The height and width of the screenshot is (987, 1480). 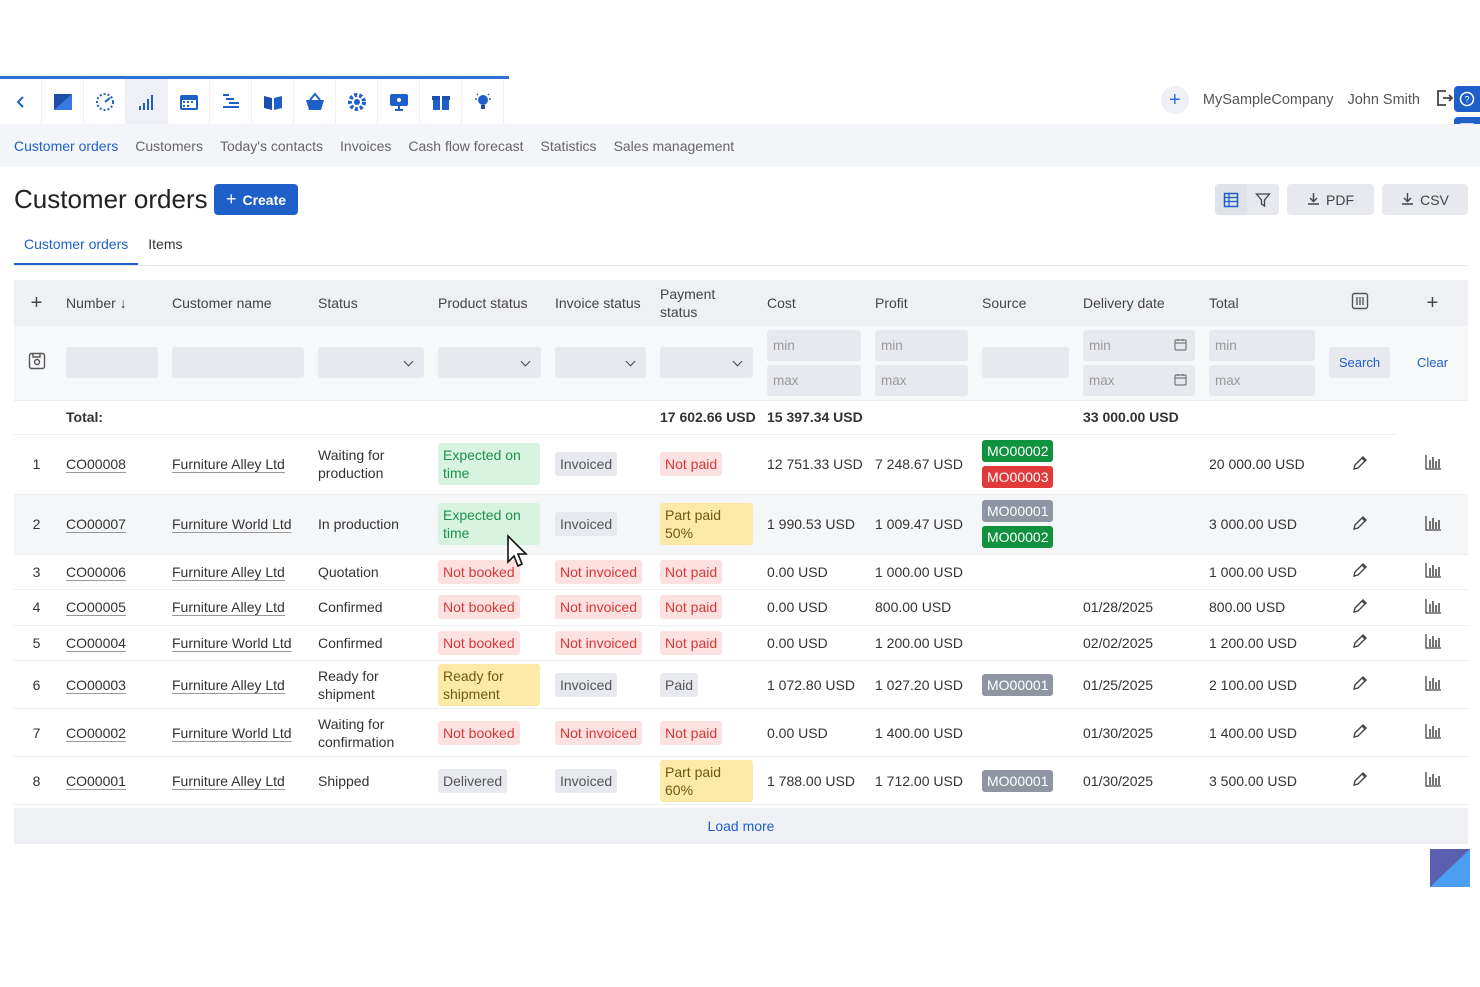 I want to click on dashboard-gauge-icon, so click(x=105, y=101).